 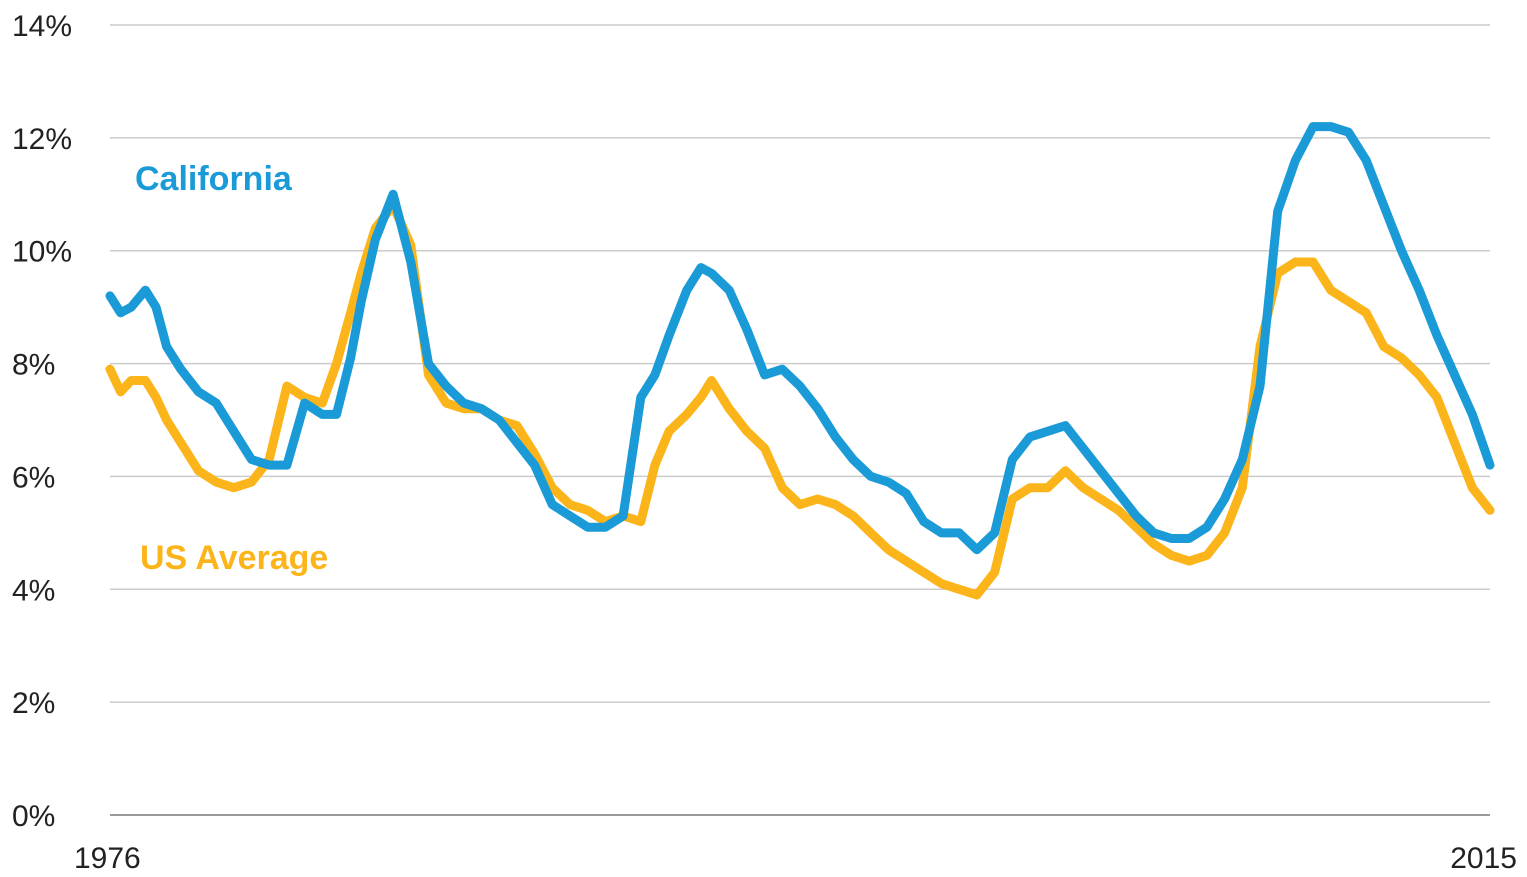 I want to click on y-tick-label: 6%, so click(x=33, y=477).